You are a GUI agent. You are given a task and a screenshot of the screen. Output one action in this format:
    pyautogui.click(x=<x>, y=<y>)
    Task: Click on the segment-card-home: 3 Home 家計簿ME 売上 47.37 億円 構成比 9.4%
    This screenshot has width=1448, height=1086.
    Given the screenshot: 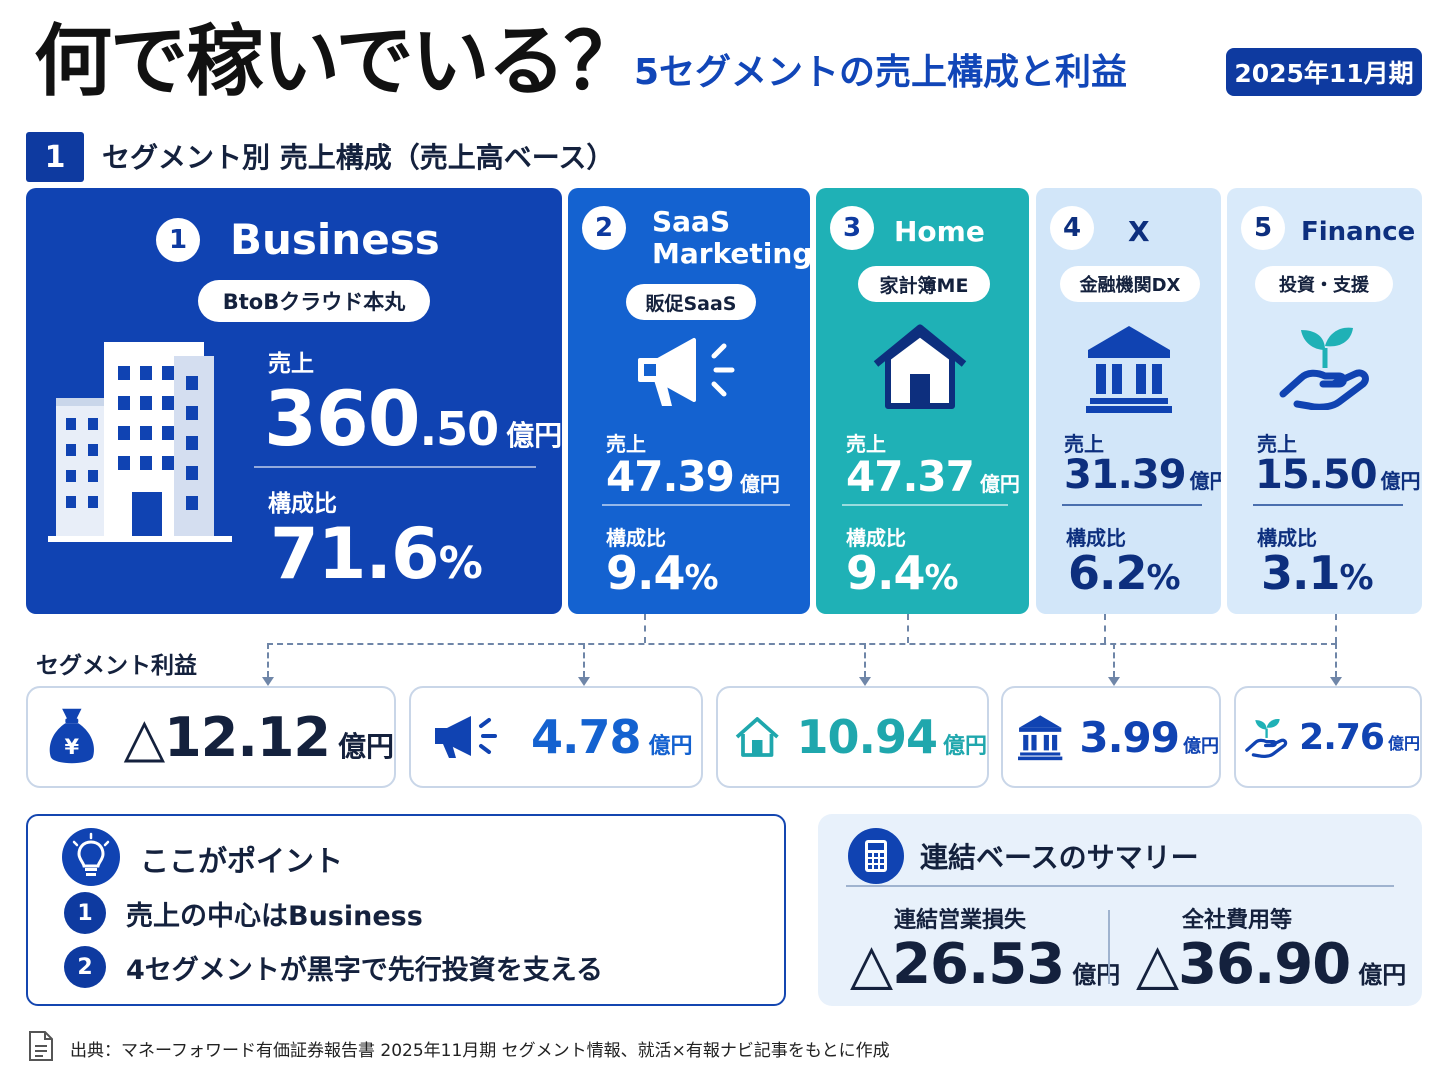 What is the action you would take?
    pyautogui.click(x=922, y=401)
    